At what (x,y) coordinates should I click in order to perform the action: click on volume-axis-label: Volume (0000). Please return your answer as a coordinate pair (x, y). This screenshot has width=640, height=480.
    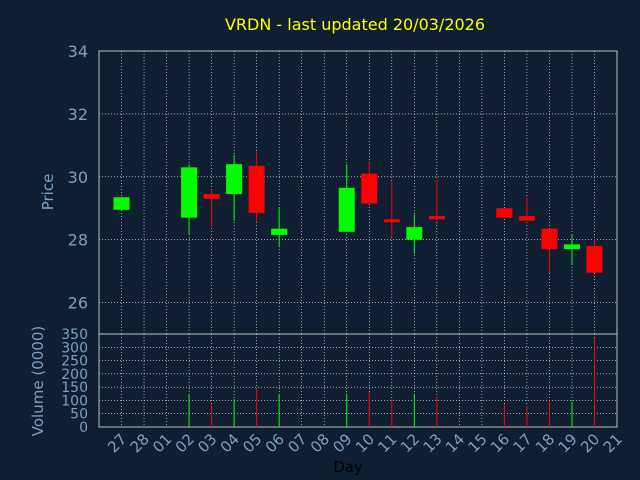
    Looking at the image, I should click on (38, 381).